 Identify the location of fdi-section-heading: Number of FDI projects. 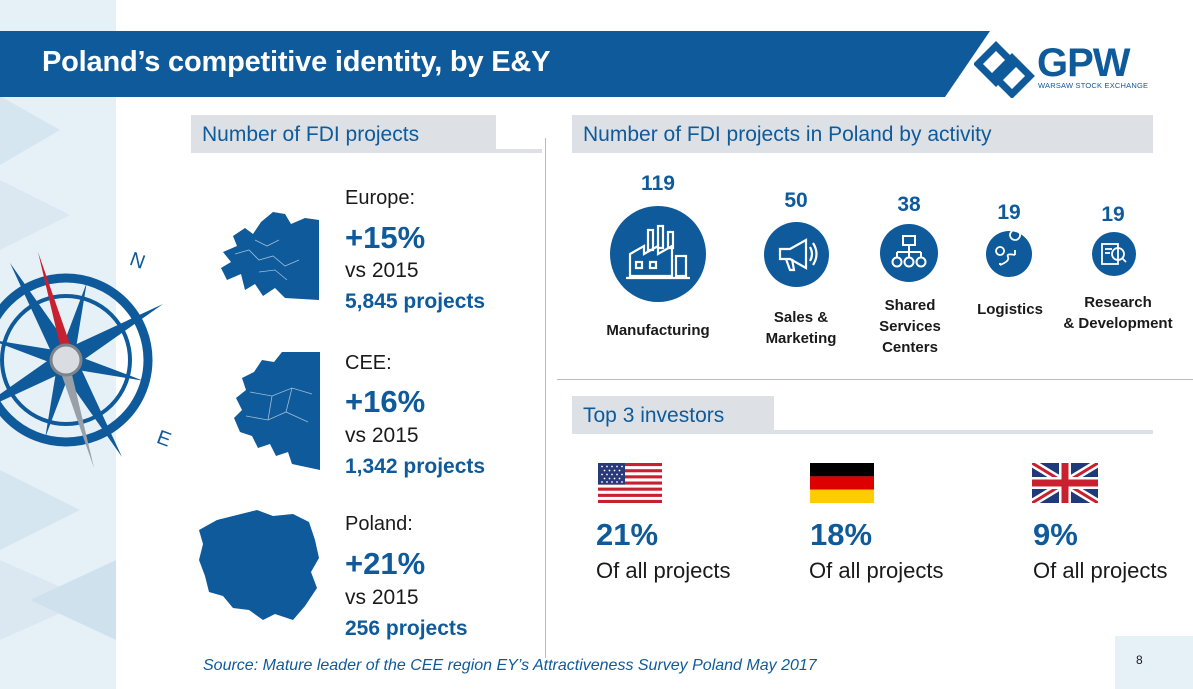
(343, 134).